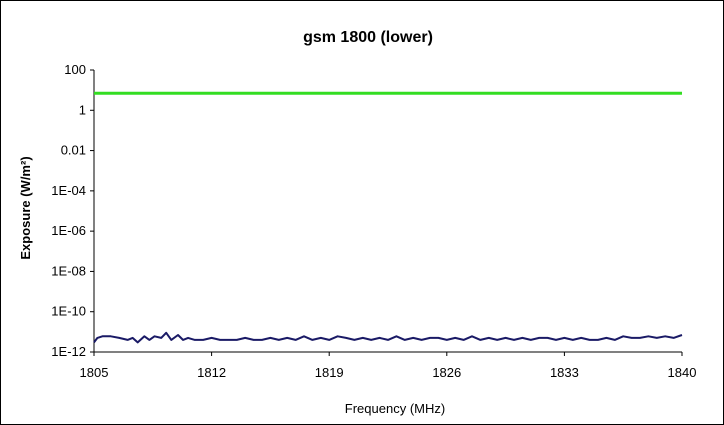  I want to click on x-tick-label: 1826, so click(446, 372).